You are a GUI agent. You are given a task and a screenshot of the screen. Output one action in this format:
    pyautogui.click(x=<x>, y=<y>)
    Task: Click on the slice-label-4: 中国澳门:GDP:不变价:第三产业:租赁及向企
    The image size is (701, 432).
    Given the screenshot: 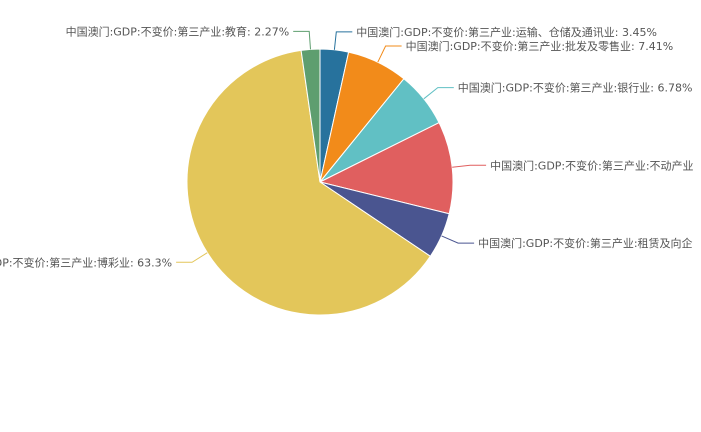 What is the action you would take?
    pyautogui.click(x=585, y=243)
    